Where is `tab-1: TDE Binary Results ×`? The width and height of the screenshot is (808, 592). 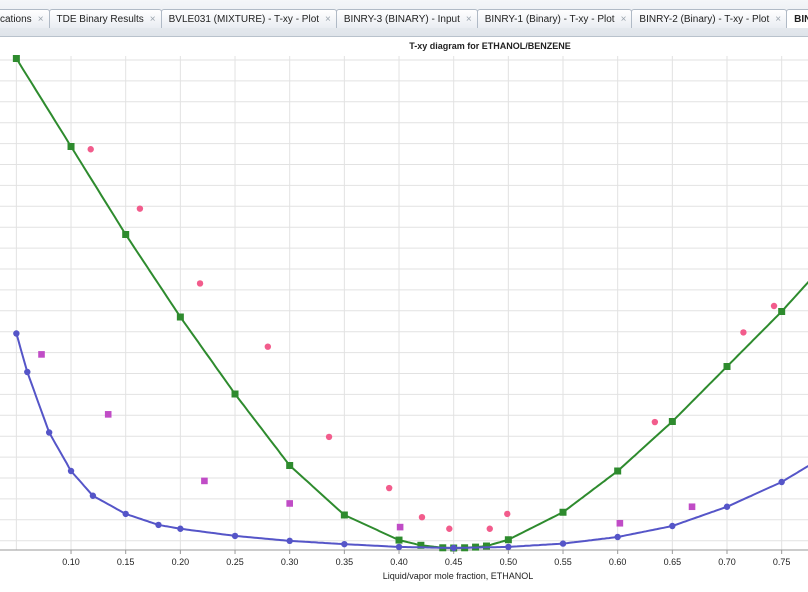 tab-1: TDE Binary Results × is located at coordinates (105, 18).